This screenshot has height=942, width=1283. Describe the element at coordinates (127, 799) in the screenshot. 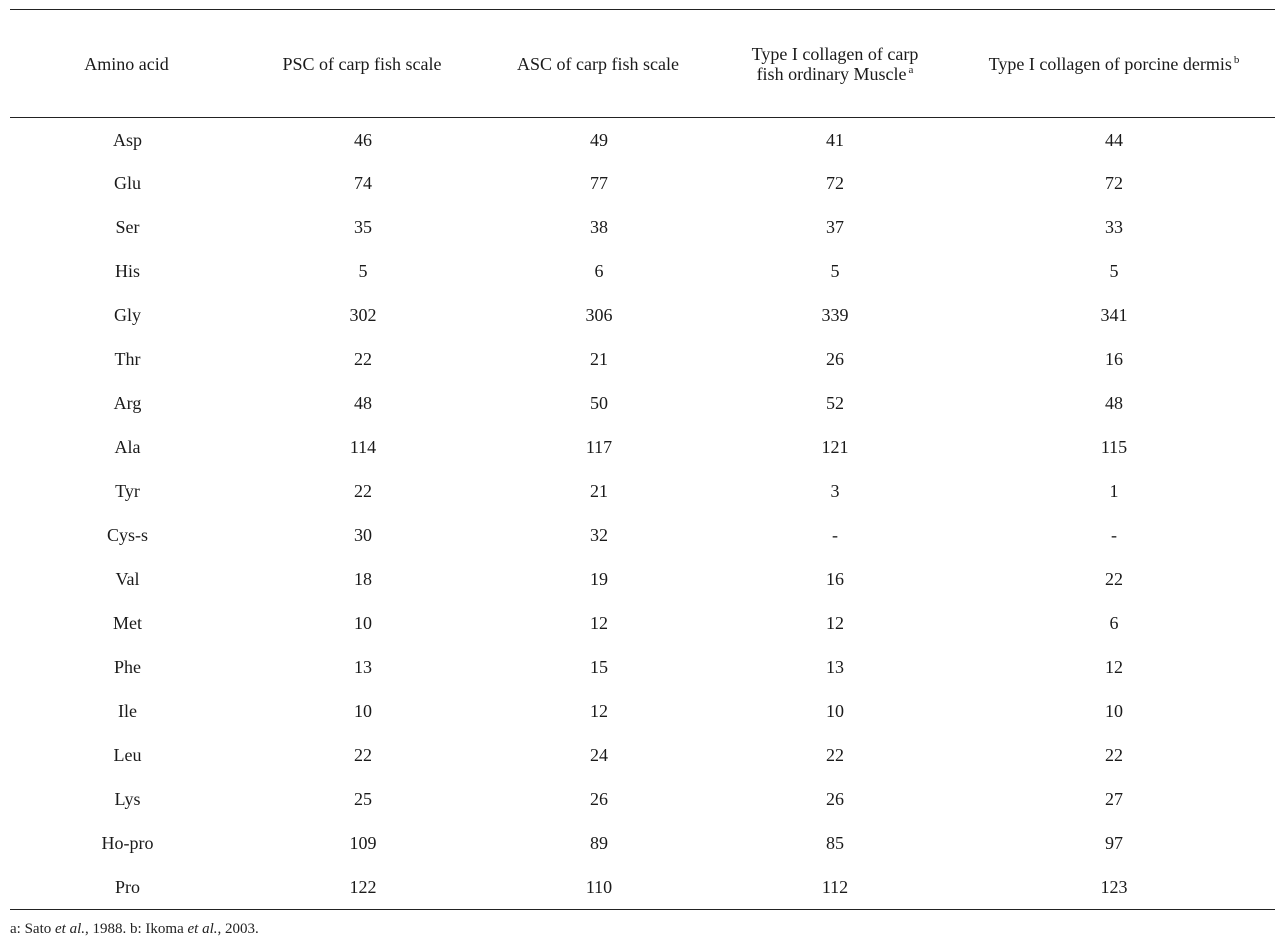

I see `cell-amino-acid: Lys` at that location.